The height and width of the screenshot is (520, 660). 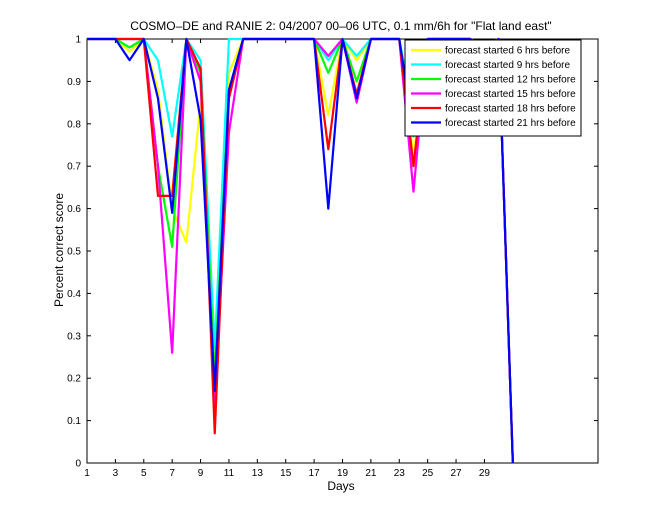 I want to click on x-tick-label: 5, so click(x=144, y=473).